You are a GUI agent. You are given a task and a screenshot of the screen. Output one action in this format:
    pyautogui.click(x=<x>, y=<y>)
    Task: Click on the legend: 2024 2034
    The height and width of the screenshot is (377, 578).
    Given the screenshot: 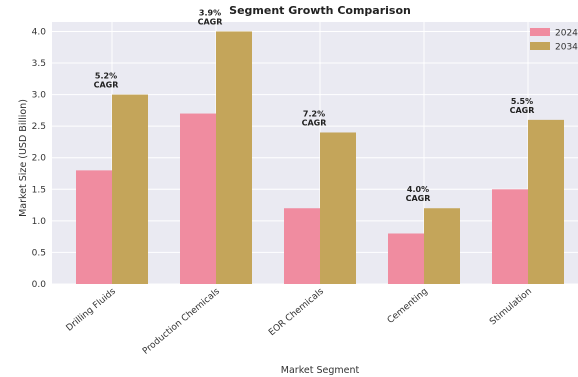 What is the action you would take?
    pyautogui.click(x=554, y=40)
    